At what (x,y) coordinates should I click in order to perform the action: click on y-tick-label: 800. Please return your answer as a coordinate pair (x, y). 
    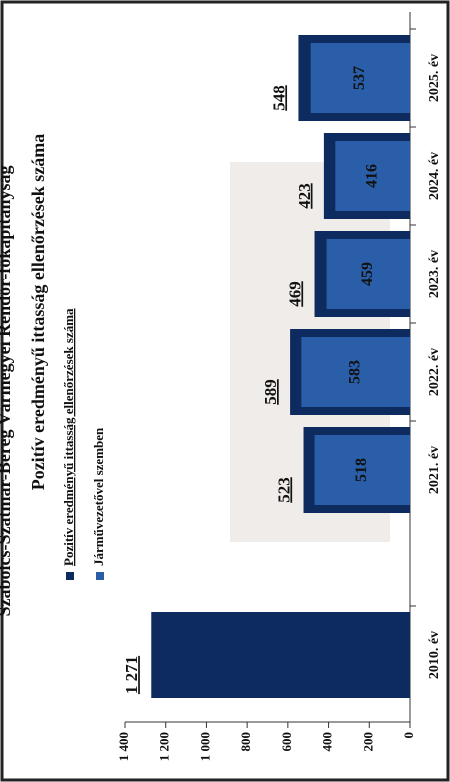
    Looking at the image, I should click on (245, 742).